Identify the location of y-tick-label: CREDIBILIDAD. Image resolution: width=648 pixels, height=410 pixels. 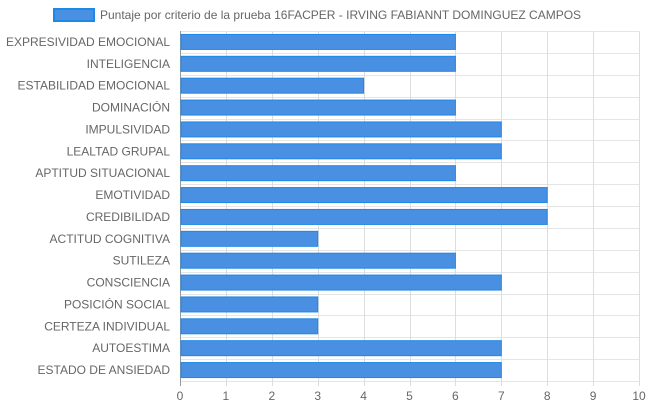
(128, 217).